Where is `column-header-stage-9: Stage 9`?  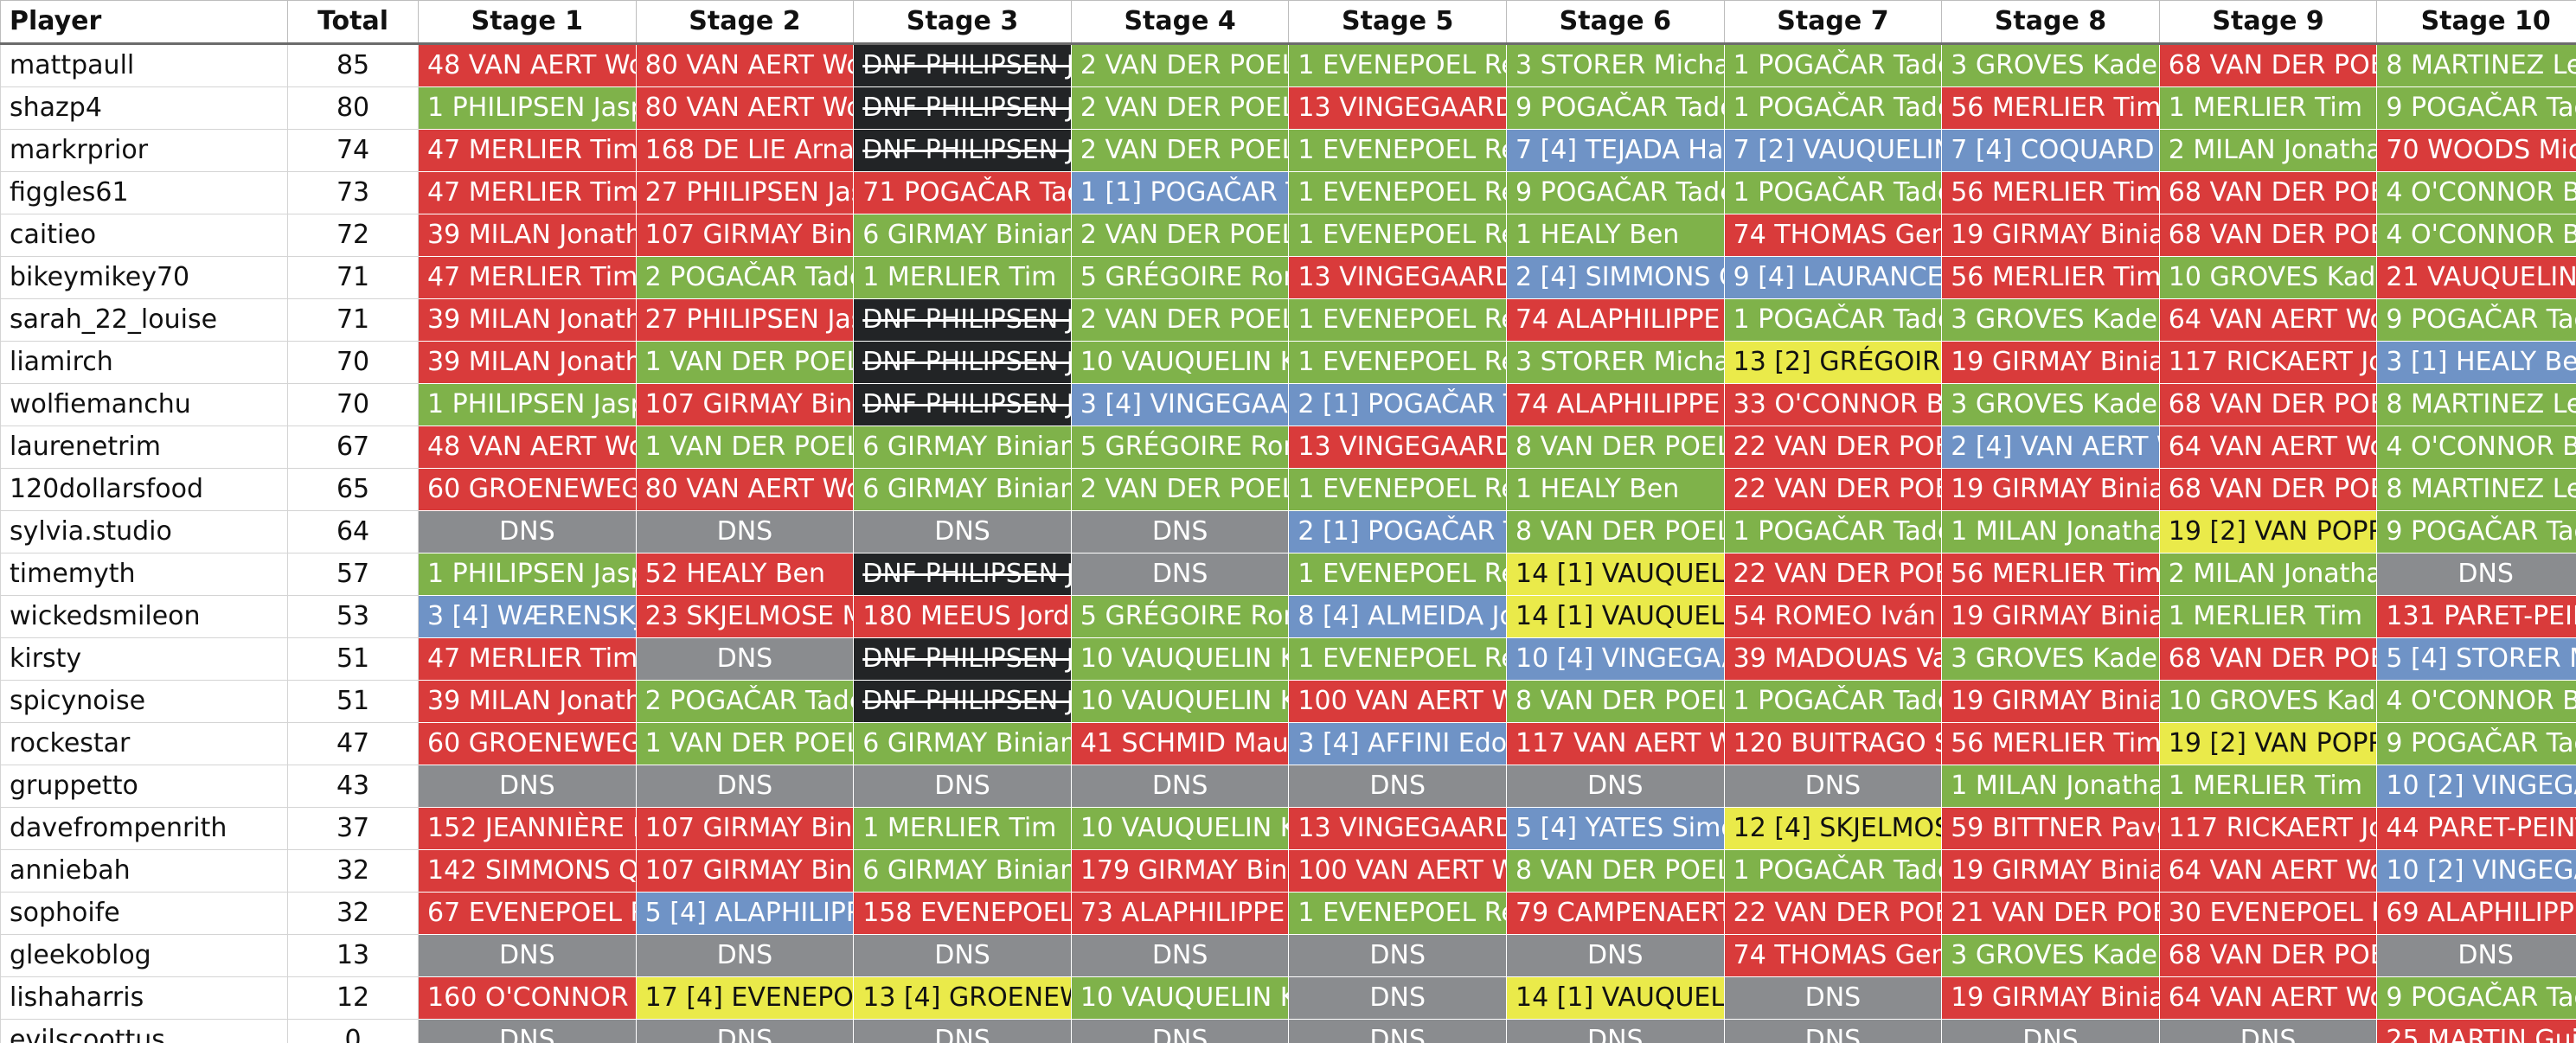
column-header-stage-9: Stage 9 is located at coordinates (2268, 22).